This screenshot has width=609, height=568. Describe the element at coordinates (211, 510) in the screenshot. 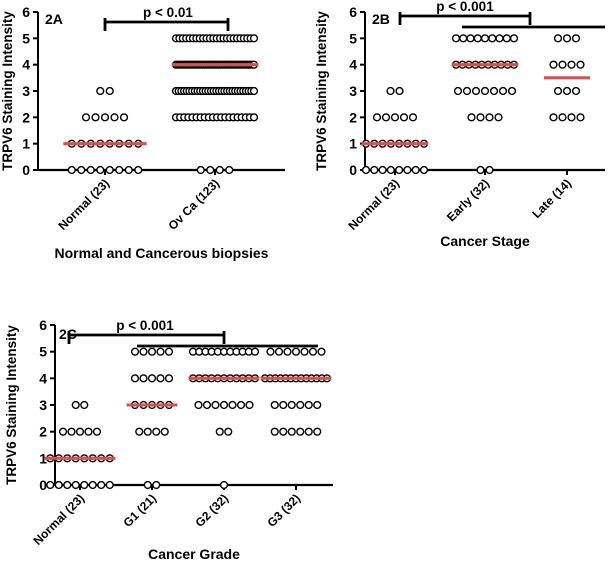

I see `x-tick-label: G2 (32)` at that location.